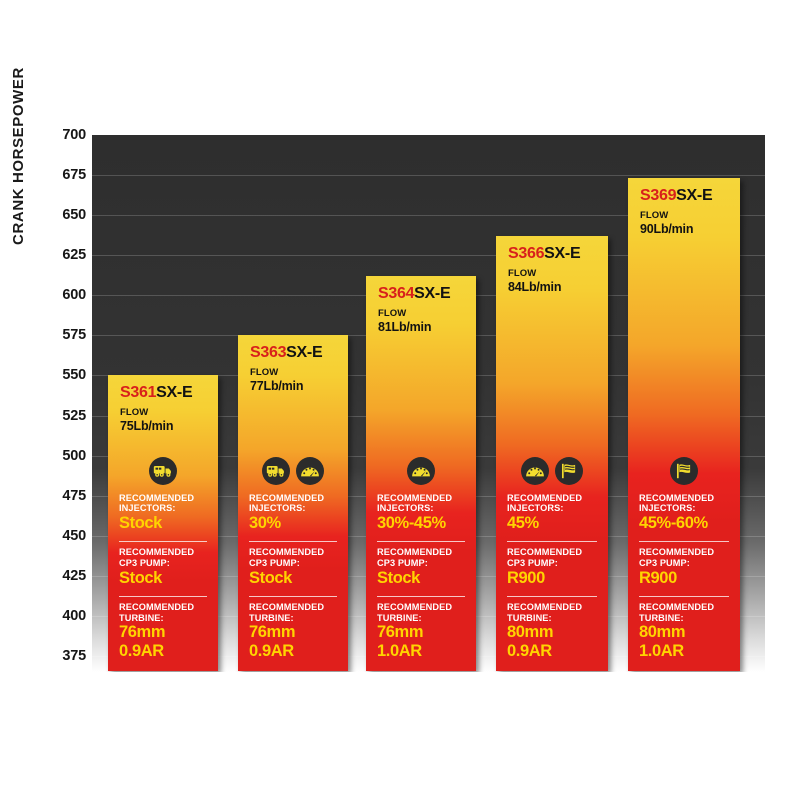  What do you see at coordinates (74, 535) in the screenshot?
I see `y-axis-tick: 450` at bounding box center [74, 535].